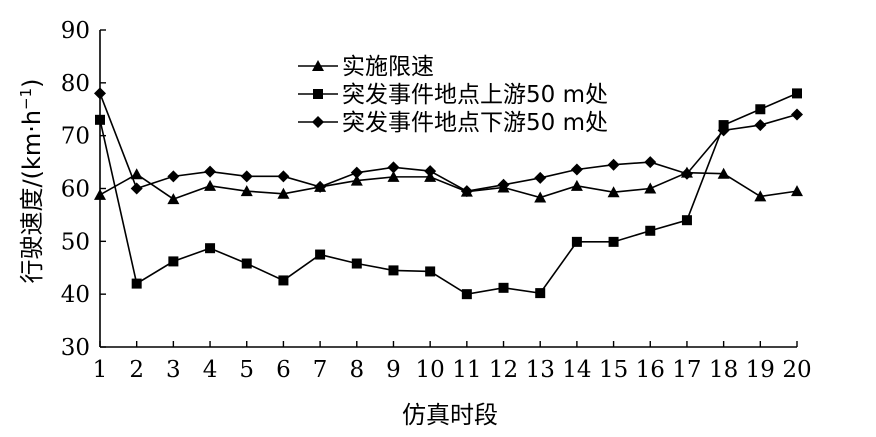 The image size is (876, 437). What do you see at coordinates (475, 95) in the screenshot?
I see `legend-label: 突发事件地点上游50 m处` at bounding box center [475, 95].